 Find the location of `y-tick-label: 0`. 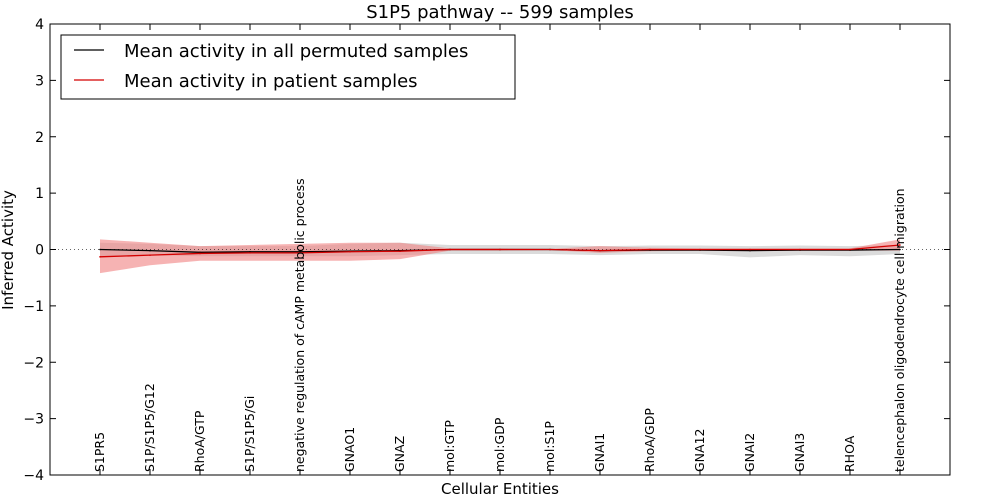

y-tick-label: 0 is located at coordinates (39, 251).